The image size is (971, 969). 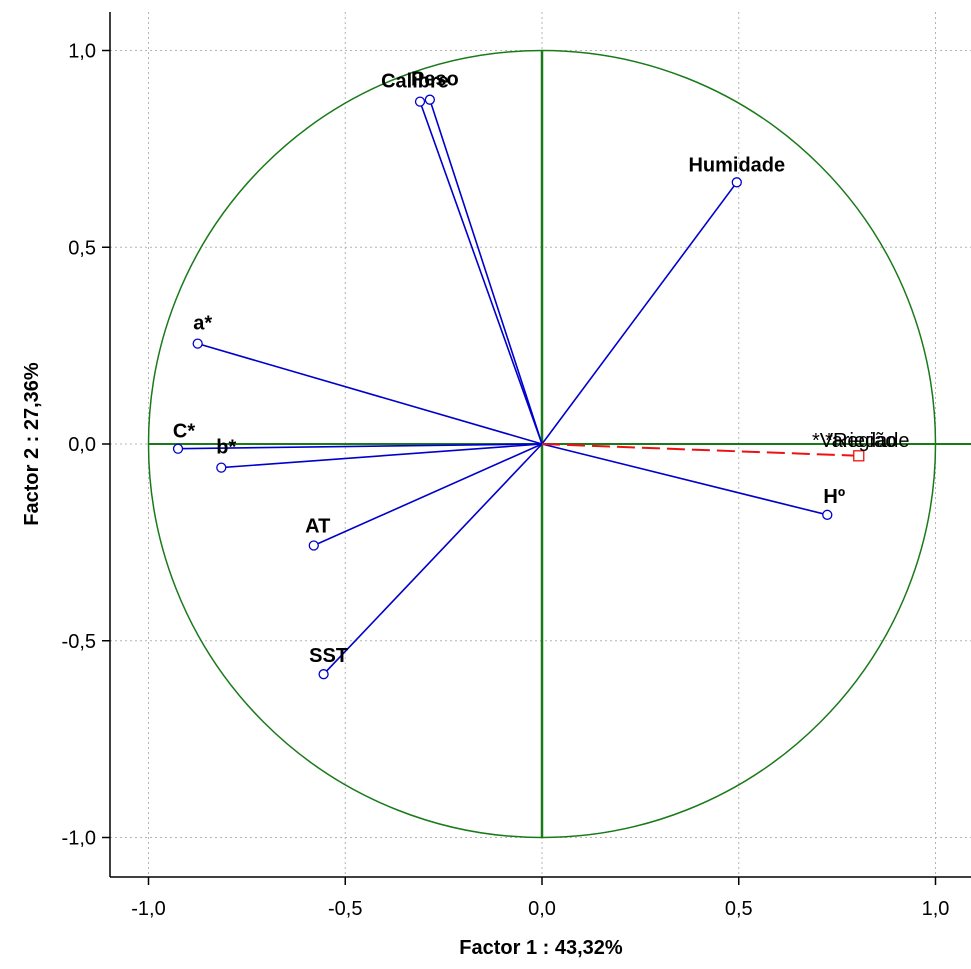 What do you see at coordinates (345, 909) in the screenshot?
I see `x-tick-label: -0,5` at bounding box center [345, 909].